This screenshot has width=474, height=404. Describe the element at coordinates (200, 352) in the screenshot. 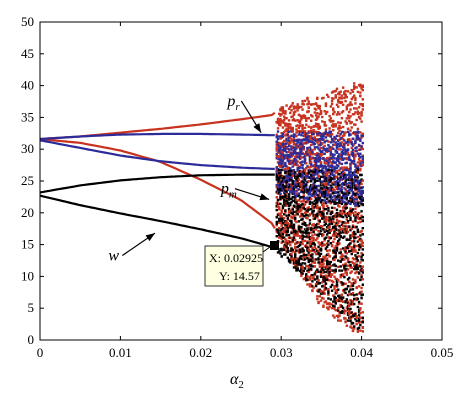

I see `x-tick-label: 0.02` at that location.